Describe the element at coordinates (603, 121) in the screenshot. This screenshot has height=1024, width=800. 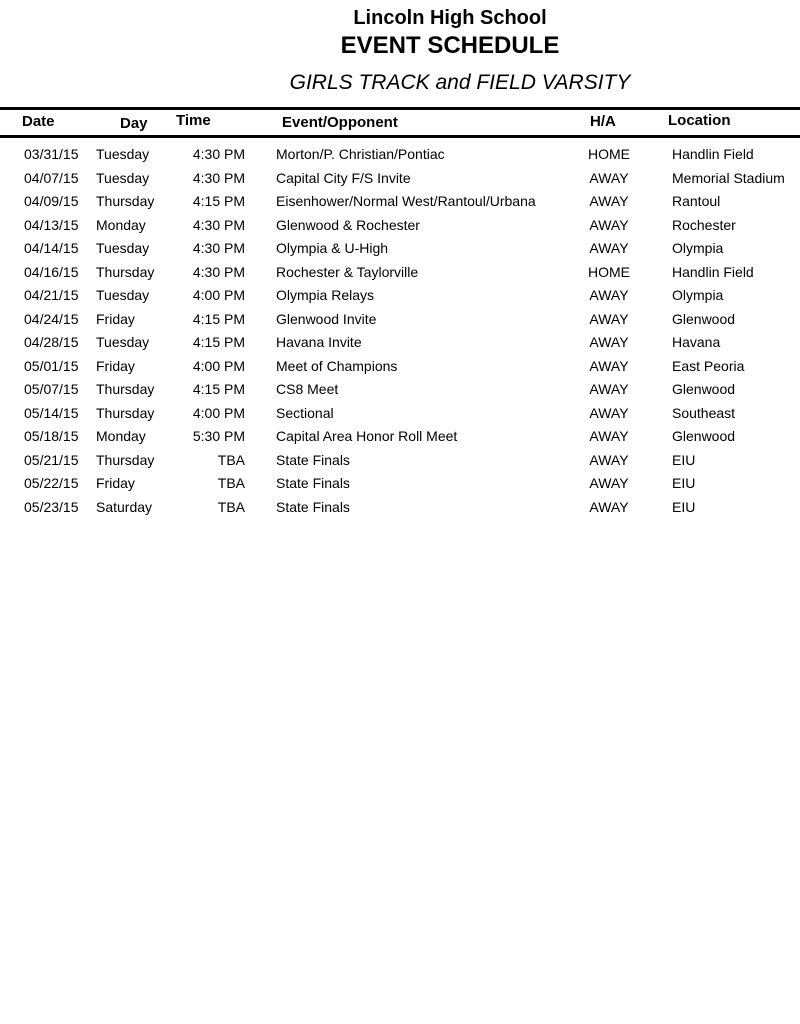
I see `col-header-ha: H/A` at that location.